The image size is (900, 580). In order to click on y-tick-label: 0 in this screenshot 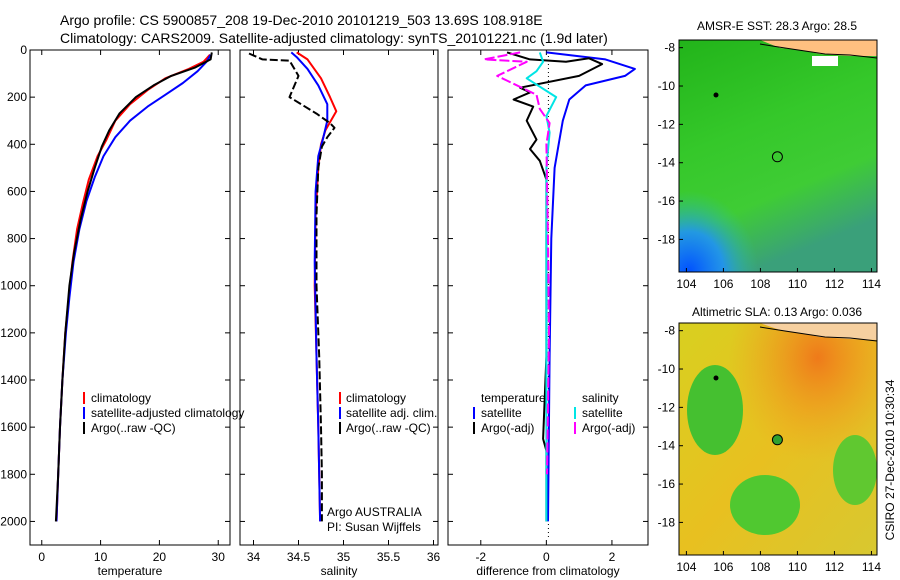, I will do `click(23, 50)`.